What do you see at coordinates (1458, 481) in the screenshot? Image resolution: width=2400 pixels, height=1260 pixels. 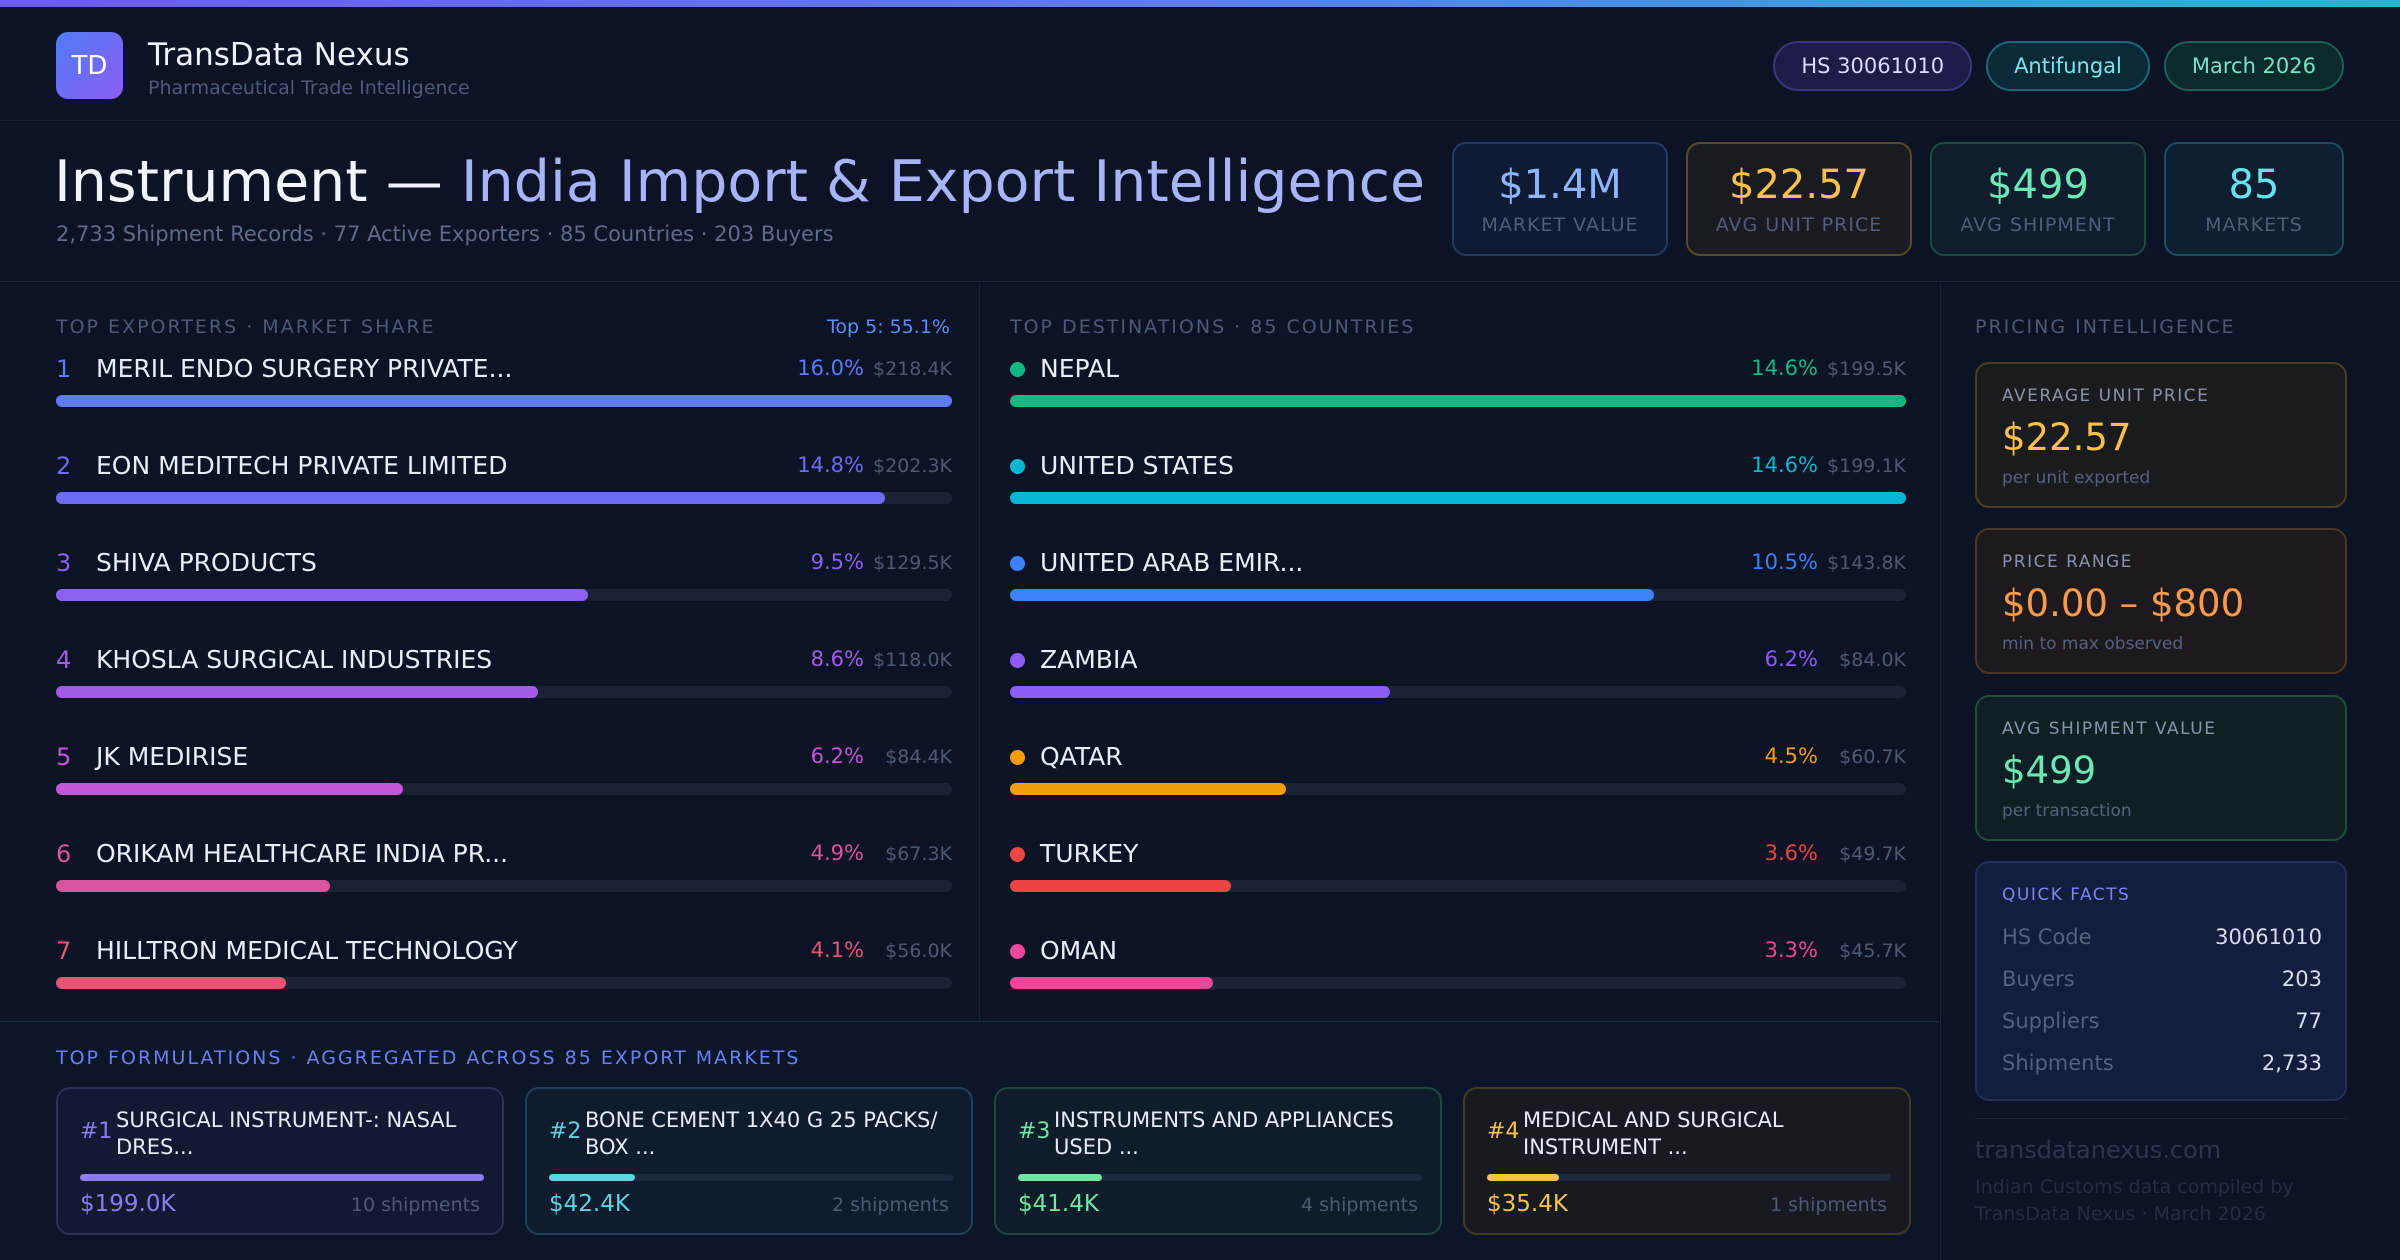 I see `destination-row: UNITED STATES 14.6% $199.1K` at bounding box center [1458, 481].